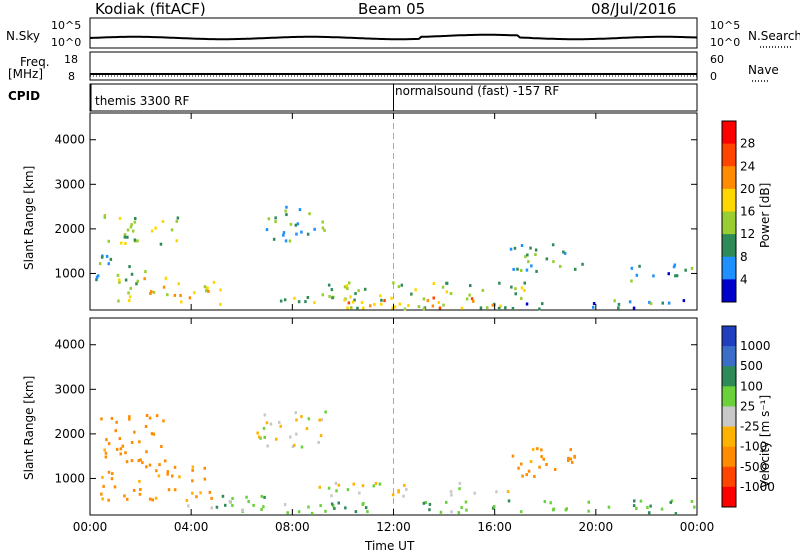 This screenshot has width=800, height=554. What do you see at coordinates (763, 70) in the screenshot?
I see `nave-label: Nave` at bounding box center [763, 70].